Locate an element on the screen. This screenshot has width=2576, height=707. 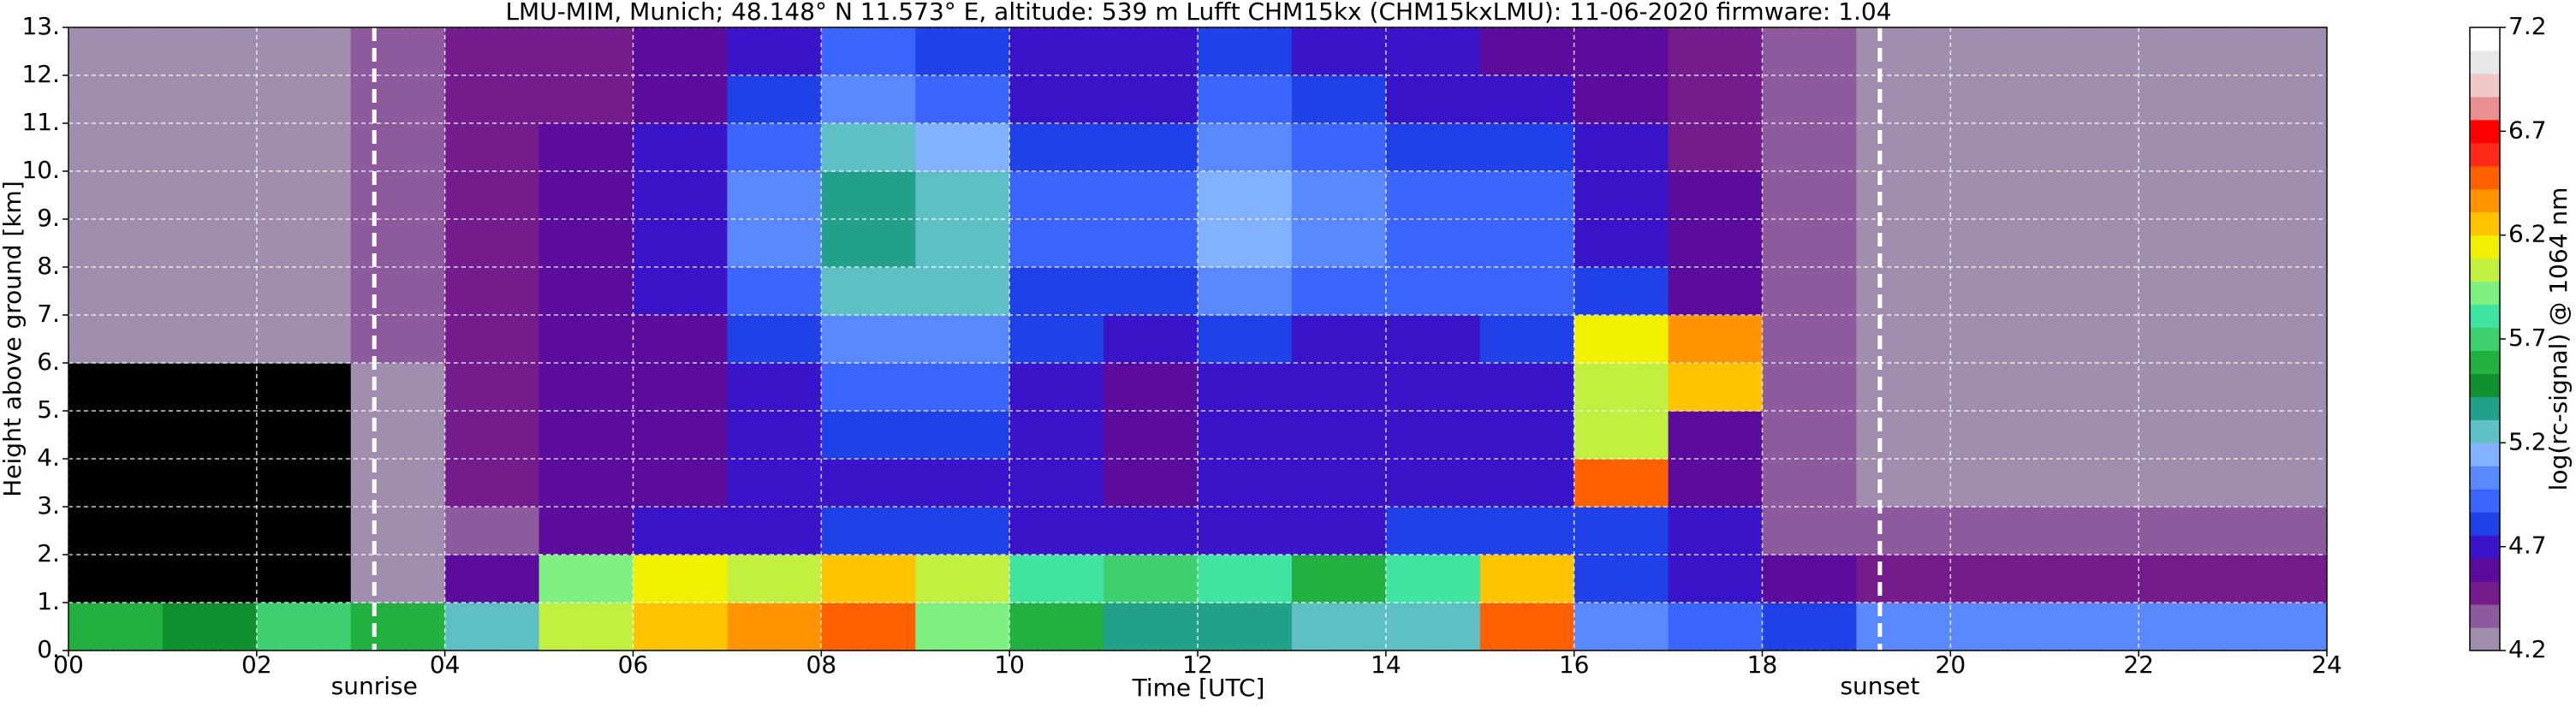
x-axis-label: Time [UTC] is located at coordinates (1198, 688).